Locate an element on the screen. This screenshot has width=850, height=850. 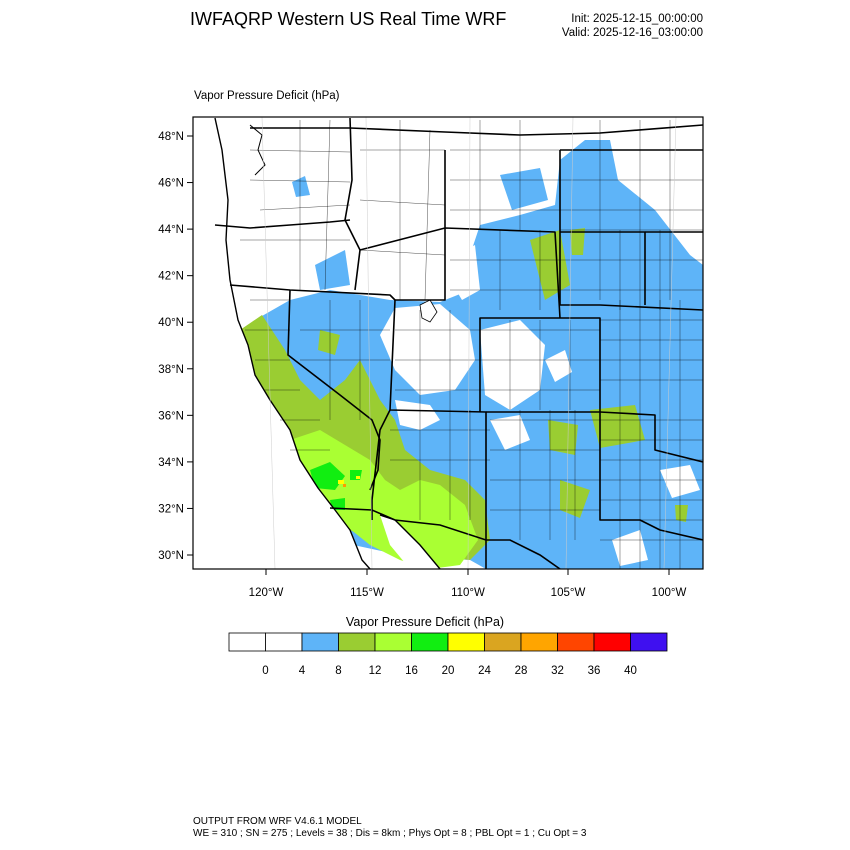
lat-label: 34°N is located at coordinates (171, 463).